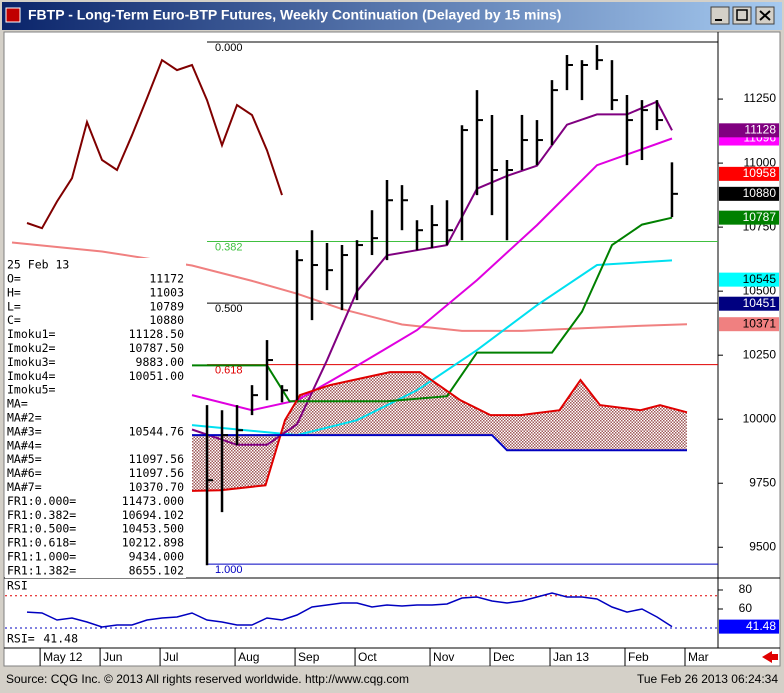  Describe the element at coordinates (707, 679) in the screenshot. I see `timestamp: Tue Feb 26 2013 06:24:34` at that location.